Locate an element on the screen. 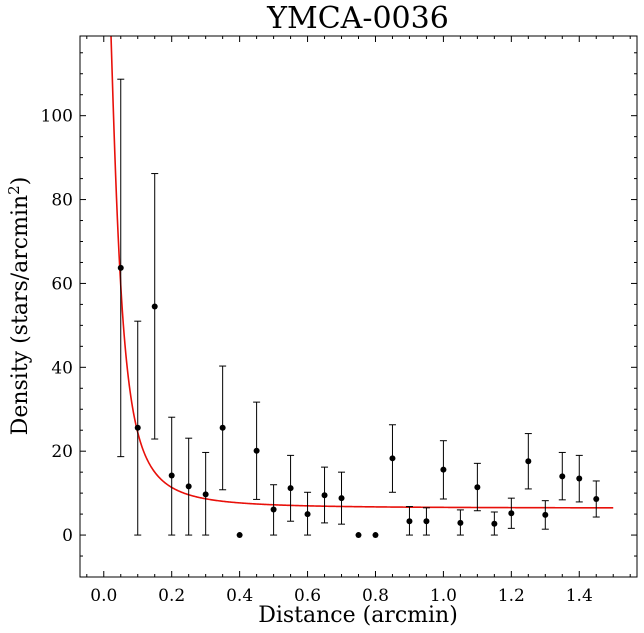 This screenshot has height=633, width=644. x-axis-label: Distance (arcmin) is located at coordinates (358, 615).